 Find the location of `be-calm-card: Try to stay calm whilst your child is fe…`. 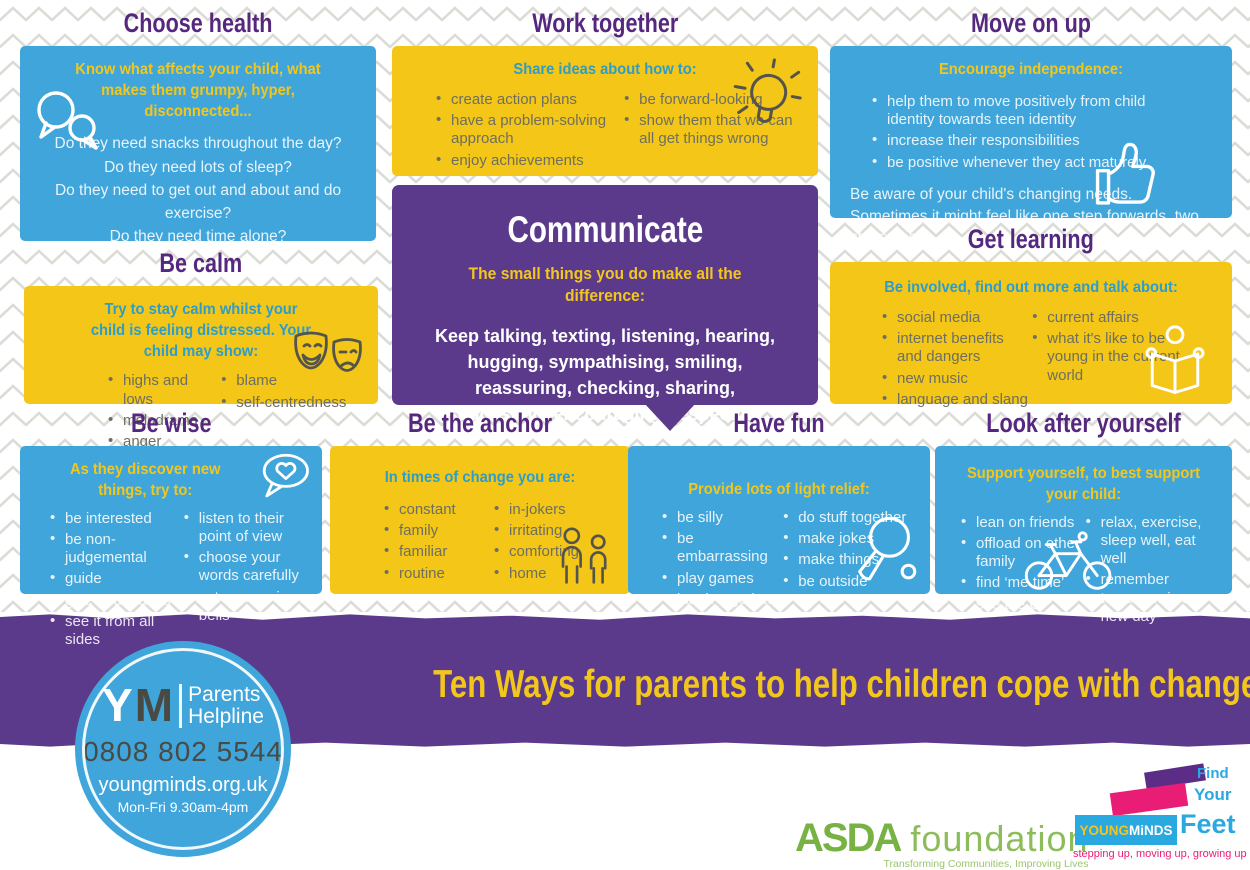

be-calm-card: Try to stay calm whilst your child is fe… is located at coordinates (201, 368).